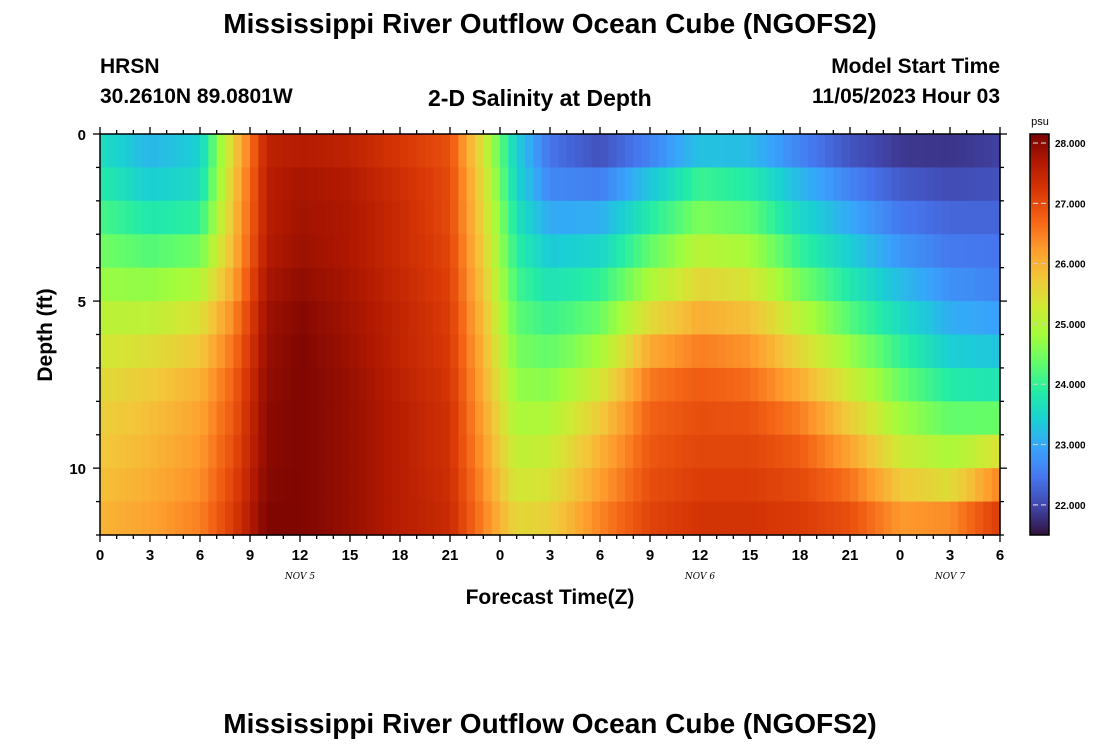 The height and width of the screenshot is (750, 1100). Describe the element at coordinates (850, 555) in the screenshot. I see `x-tick-label: 21` at that location.